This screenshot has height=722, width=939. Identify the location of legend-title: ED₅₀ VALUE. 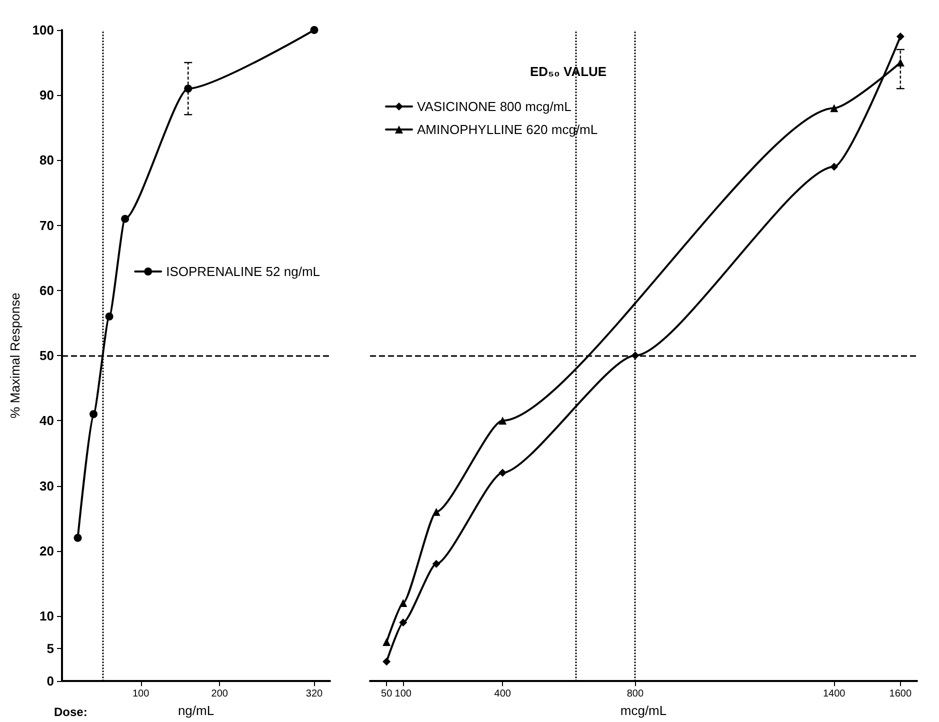
(568, 71).